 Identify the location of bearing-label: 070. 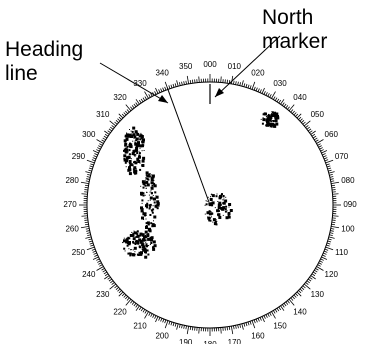
(342, 156).